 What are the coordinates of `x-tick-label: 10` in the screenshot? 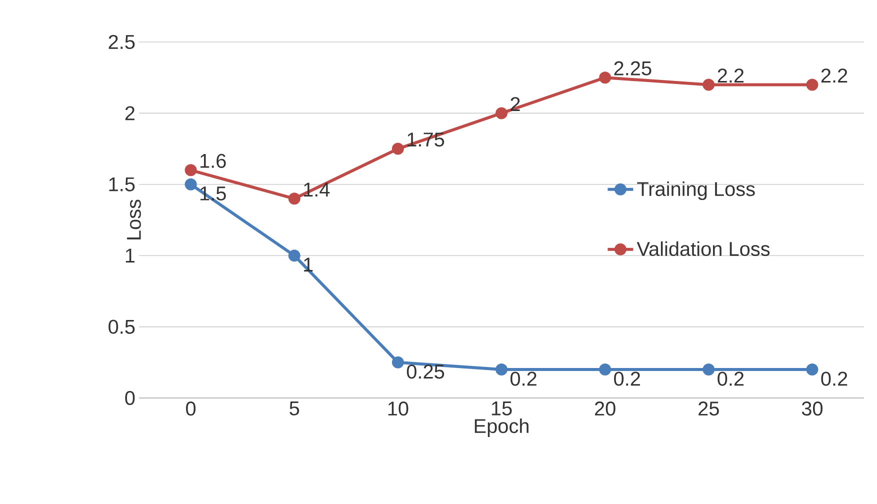 It's located at (398, 409).